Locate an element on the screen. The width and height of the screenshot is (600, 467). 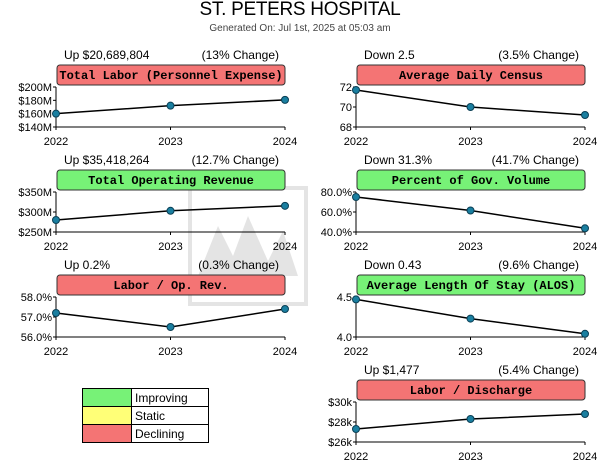
page-title: ST. PETERS HOSPITAL is located at coordinates (300, 10).